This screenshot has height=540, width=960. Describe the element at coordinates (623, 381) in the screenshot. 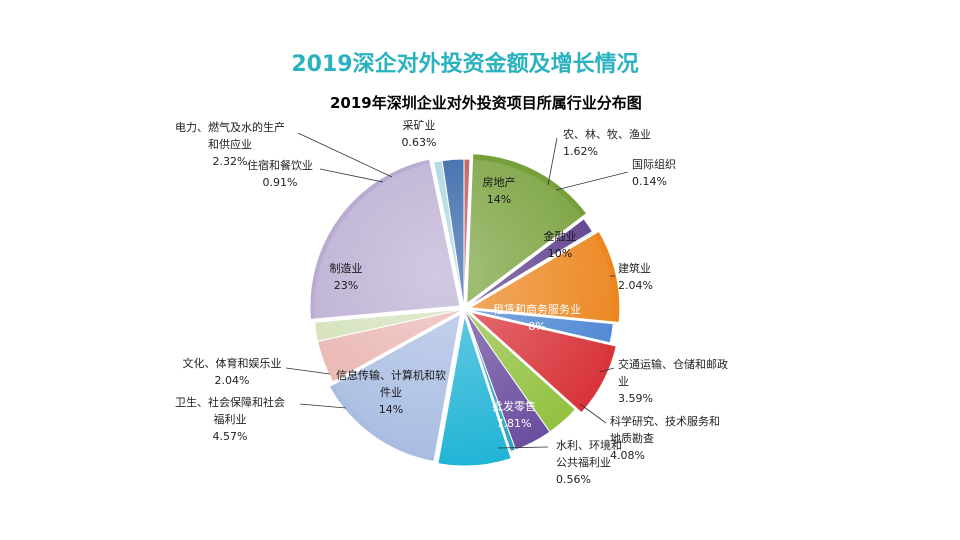

I see `slice-name-8: 业` at that location.